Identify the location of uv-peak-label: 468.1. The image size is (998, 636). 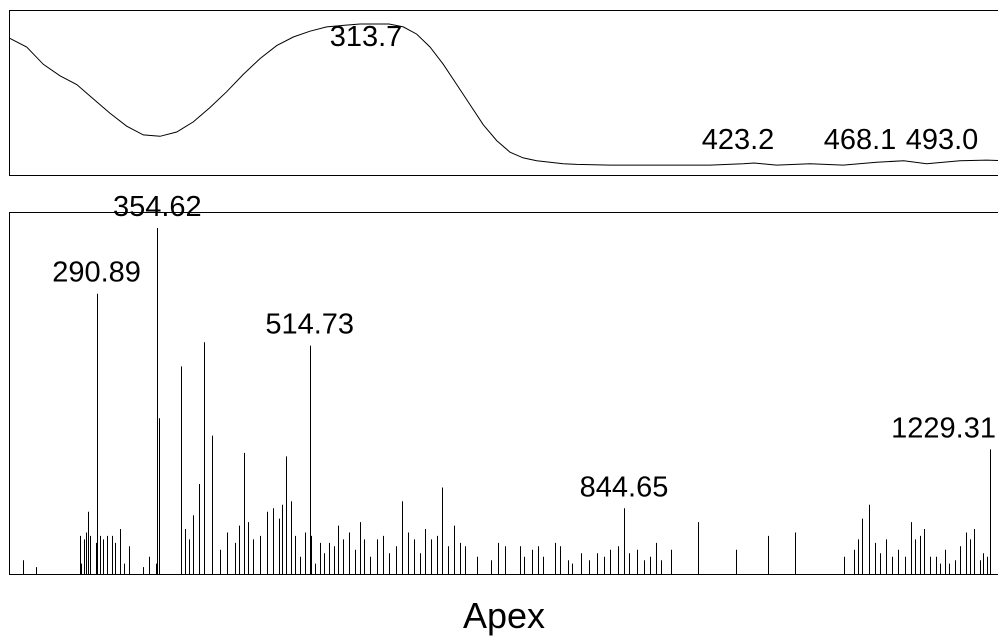
(860, 140).